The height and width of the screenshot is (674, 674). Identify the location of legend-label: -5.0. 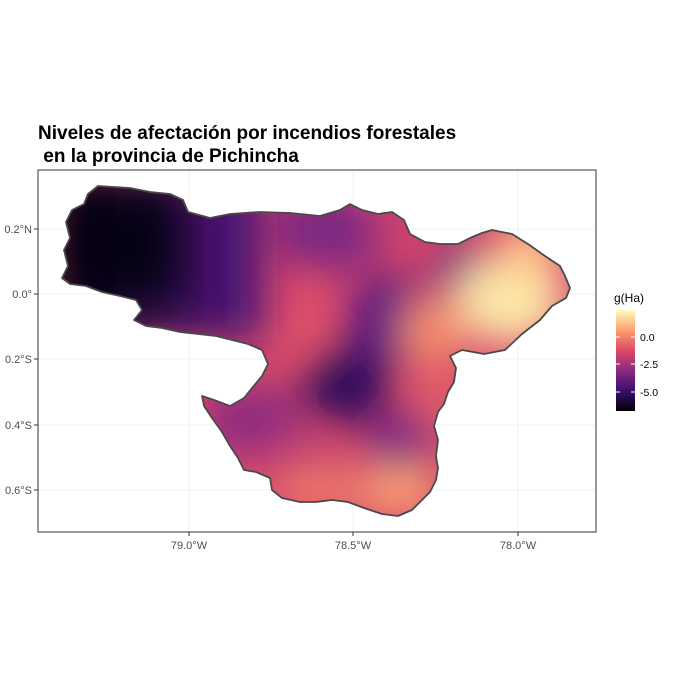
(649, 393).